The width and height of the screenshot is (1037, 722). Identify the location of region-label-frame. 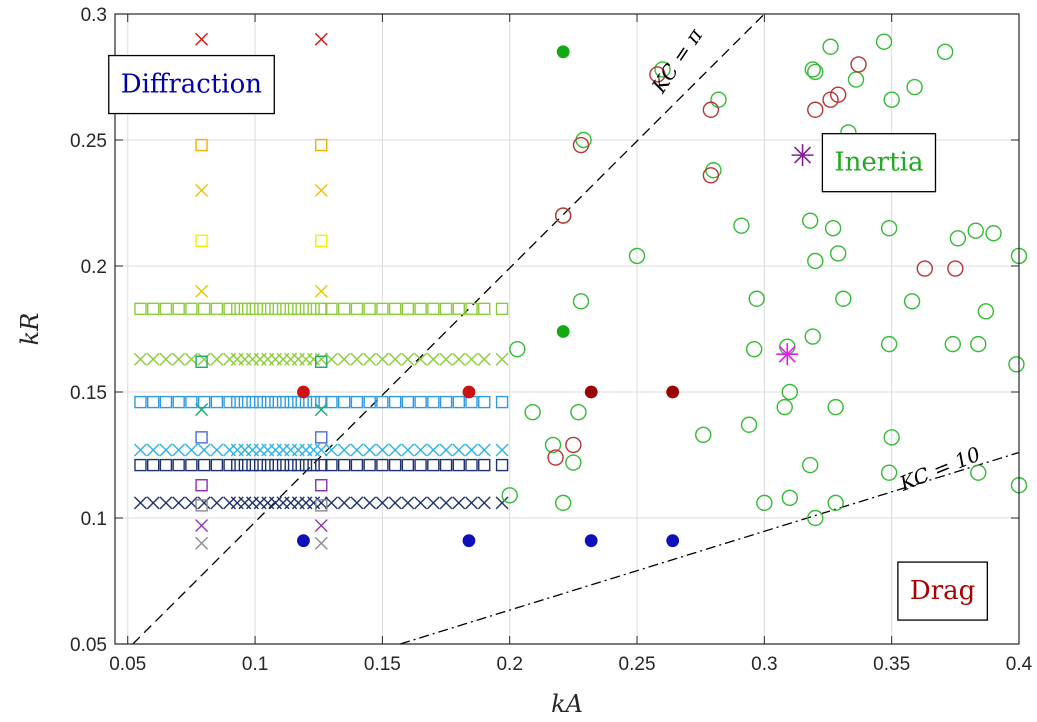
(942, 591).